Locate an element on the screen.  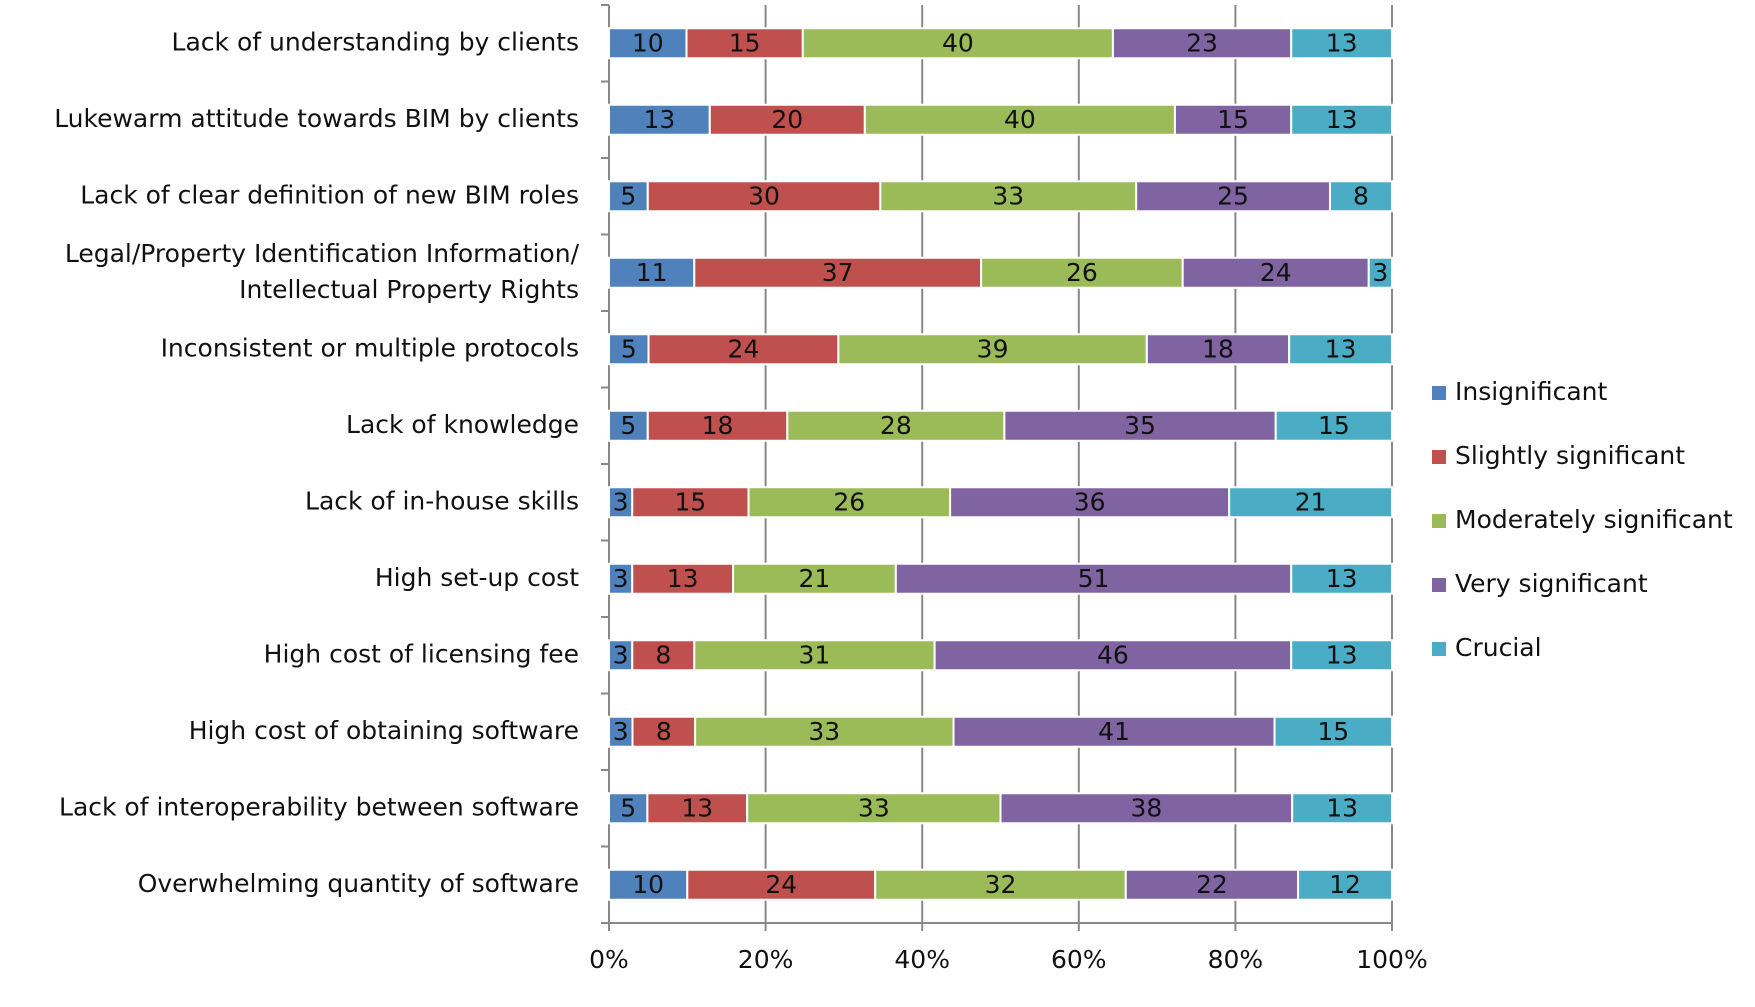
data-label: 10 is located at coordinates (648, 884).